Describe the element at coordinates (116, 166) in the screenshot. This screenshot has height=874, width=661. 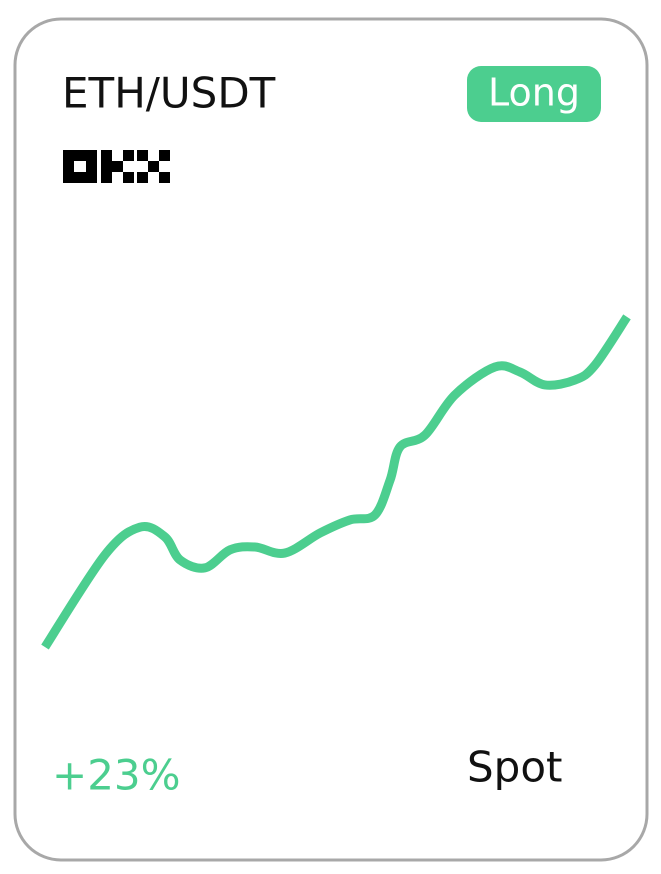
I see `okx-logo` at that location.